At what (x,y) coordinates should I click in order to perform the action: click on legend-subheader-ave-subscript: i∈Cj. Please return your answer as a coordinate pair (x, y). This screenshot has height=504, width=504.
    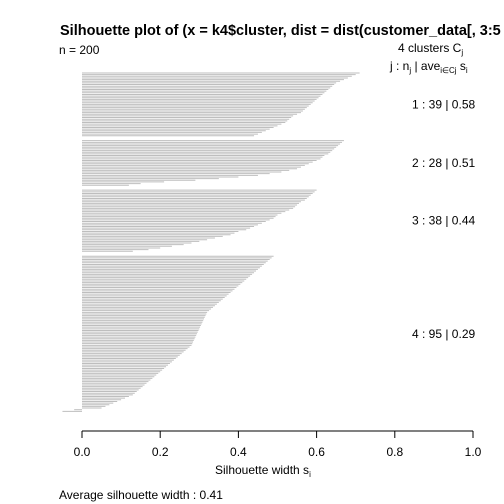
    Looking at the image, I should click on (448, 70).